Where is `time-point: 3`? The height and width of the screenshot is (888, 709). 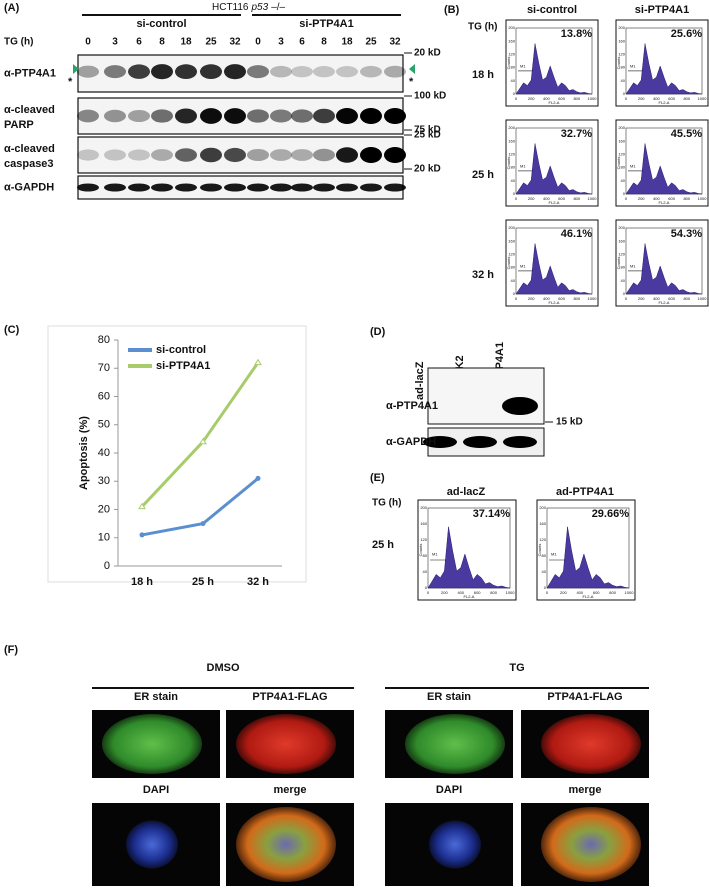 time-point: 3 is located at coordinates (115, 42).